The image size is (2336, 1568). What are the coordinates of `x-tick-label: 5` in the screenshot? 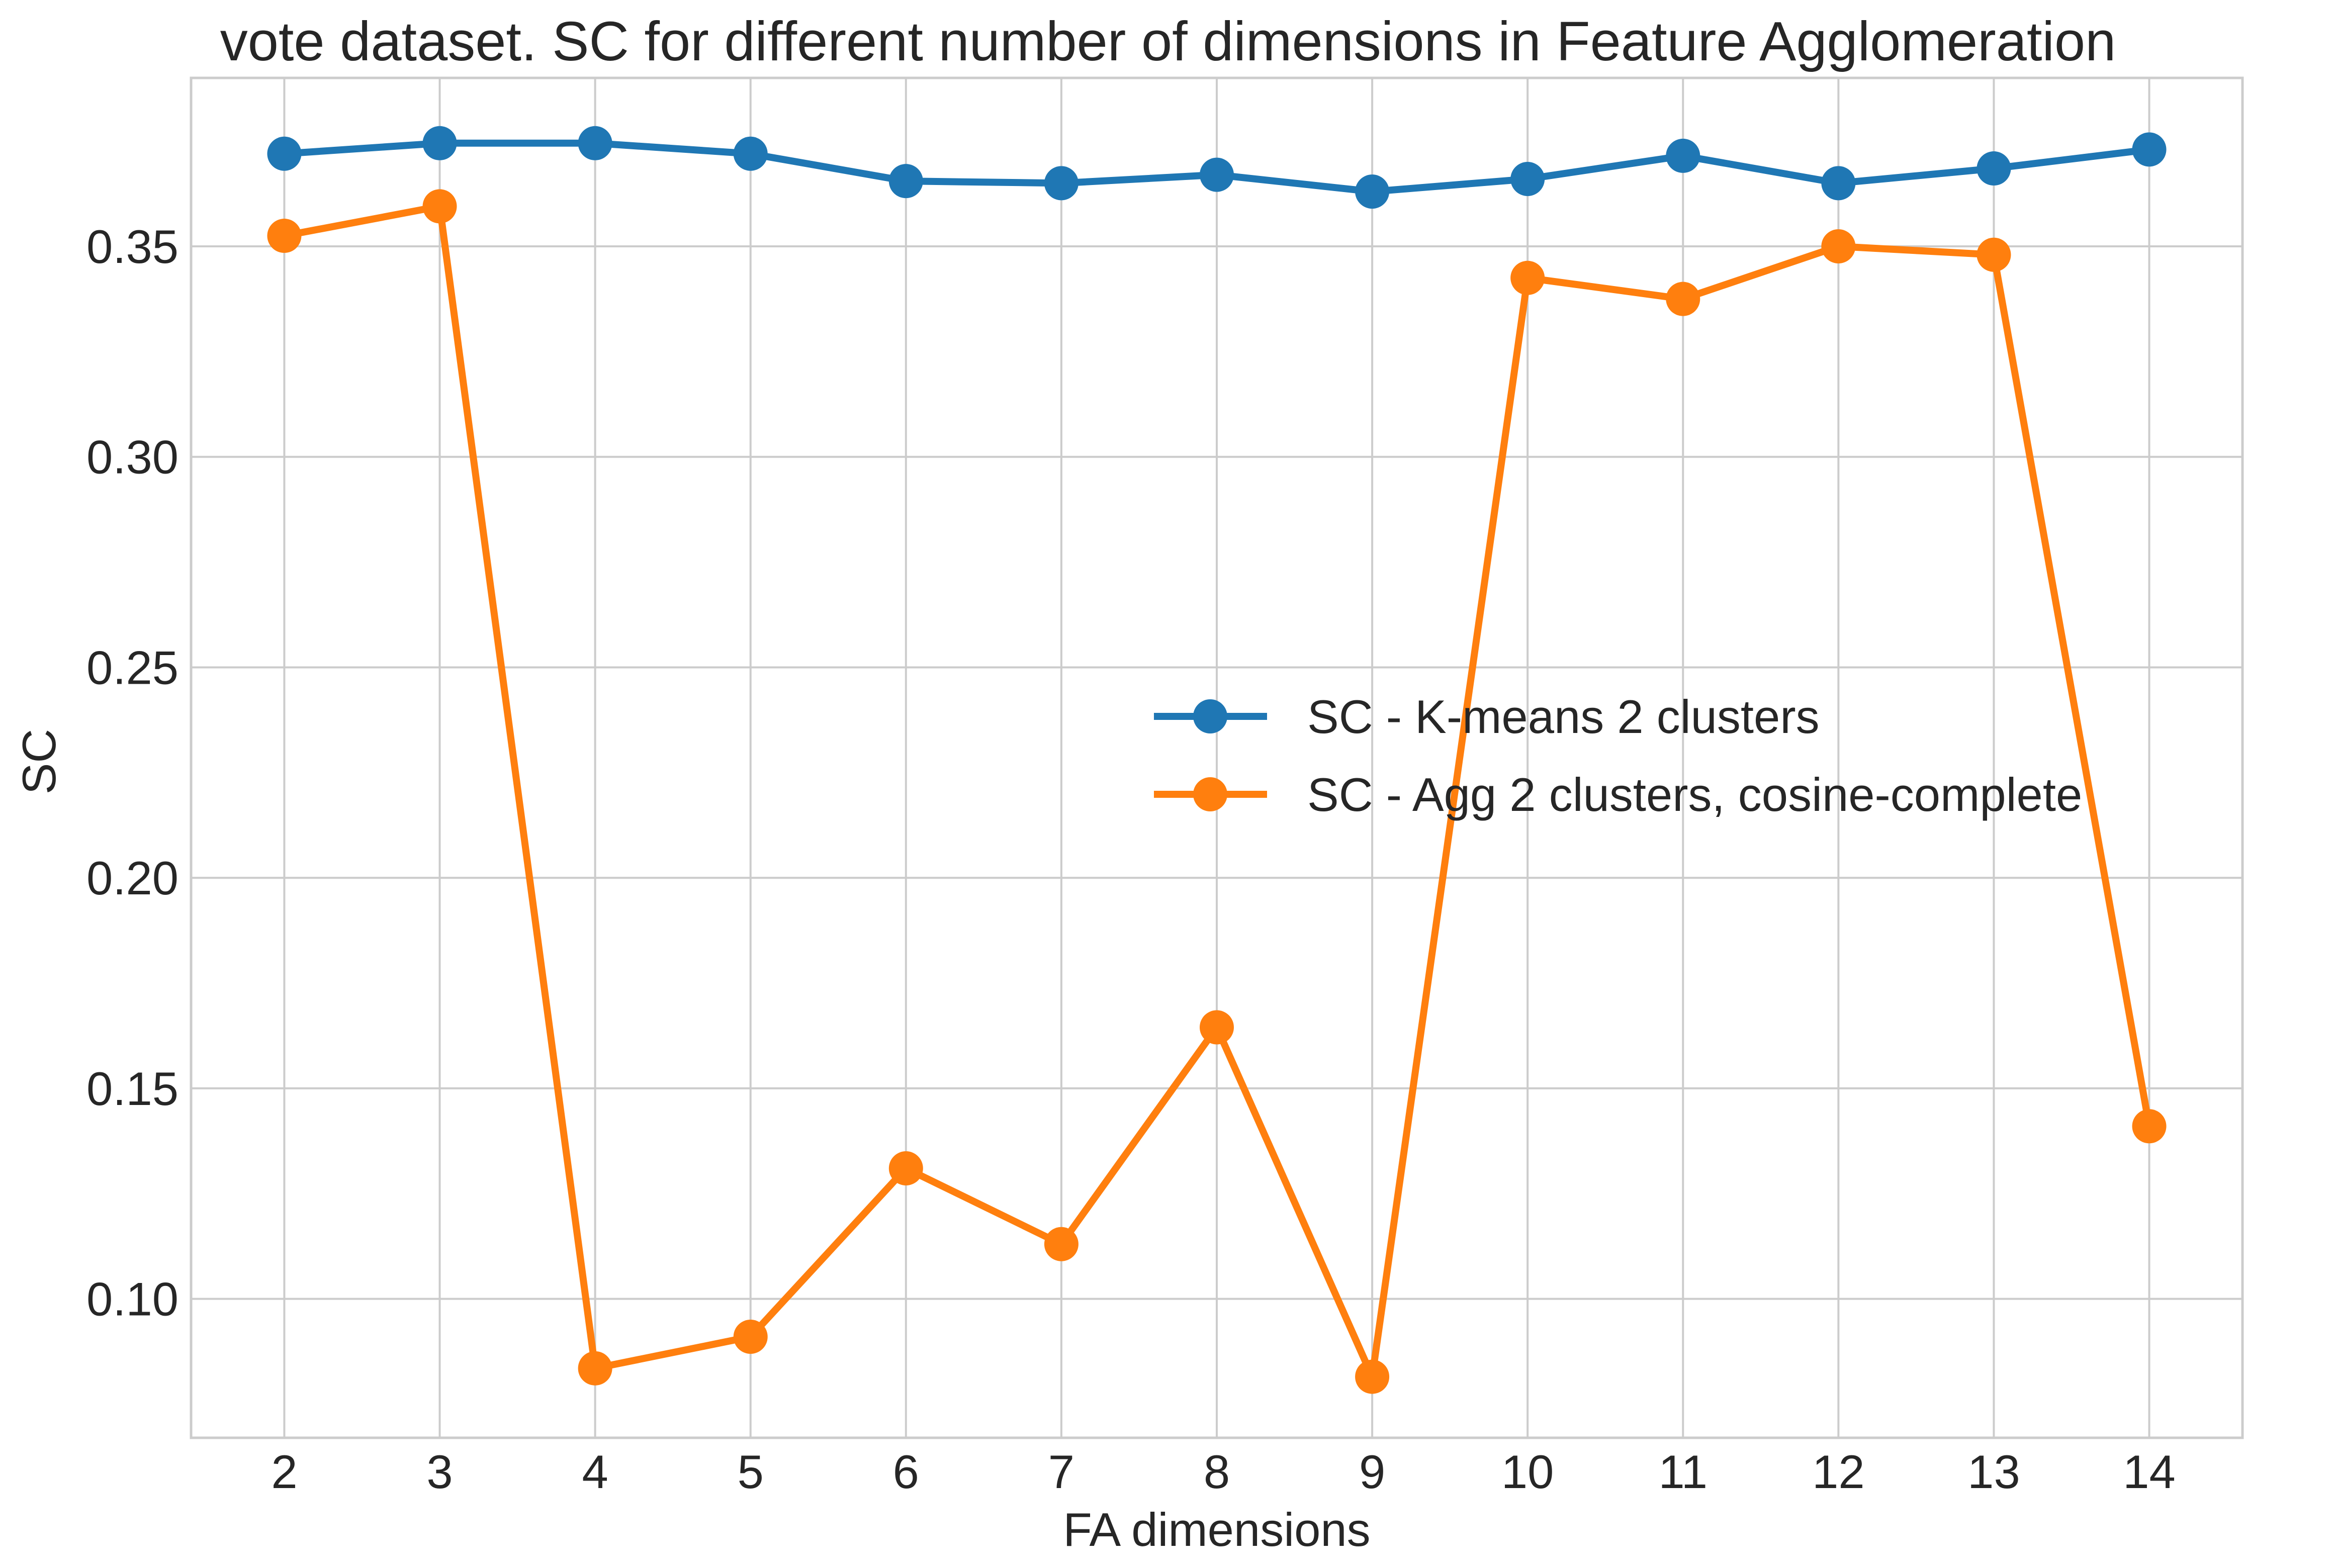 It's located at (751, 1471).